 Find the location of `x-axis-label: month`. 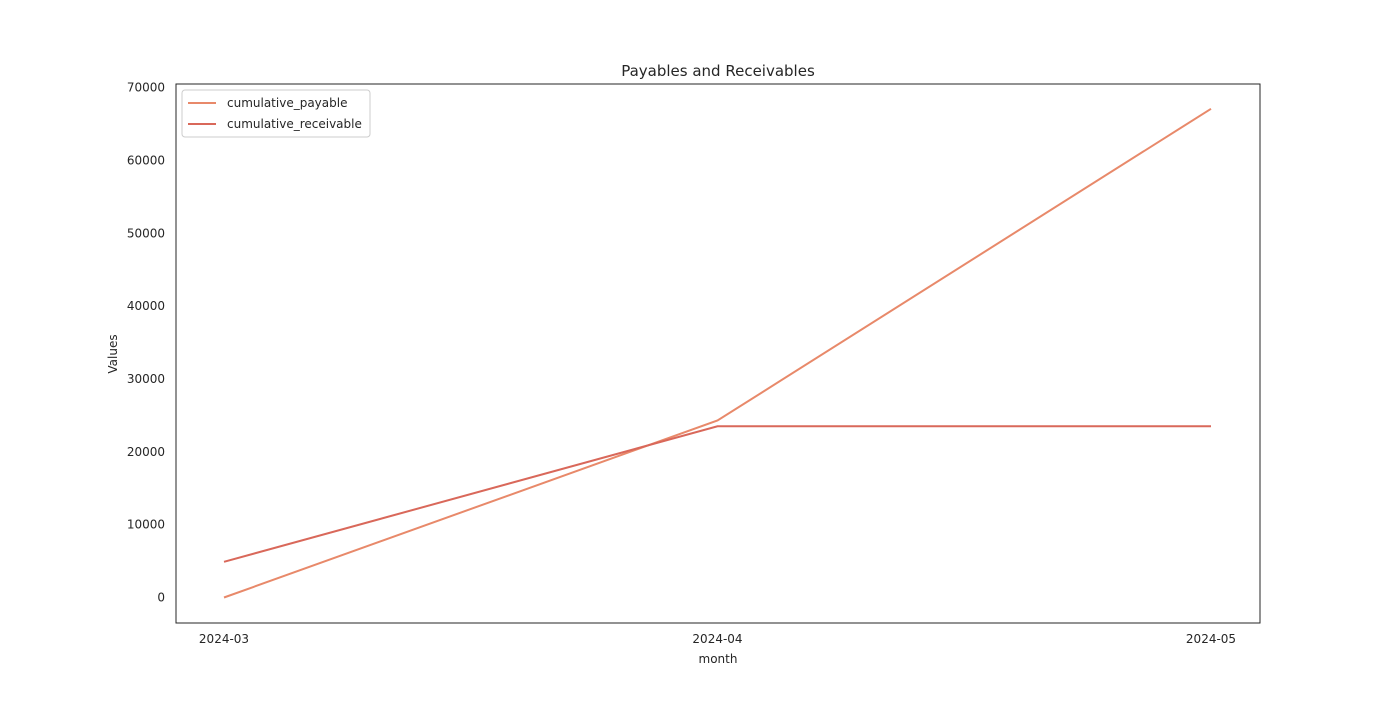

x-axis-label: month is located at coordinates (718, 659).